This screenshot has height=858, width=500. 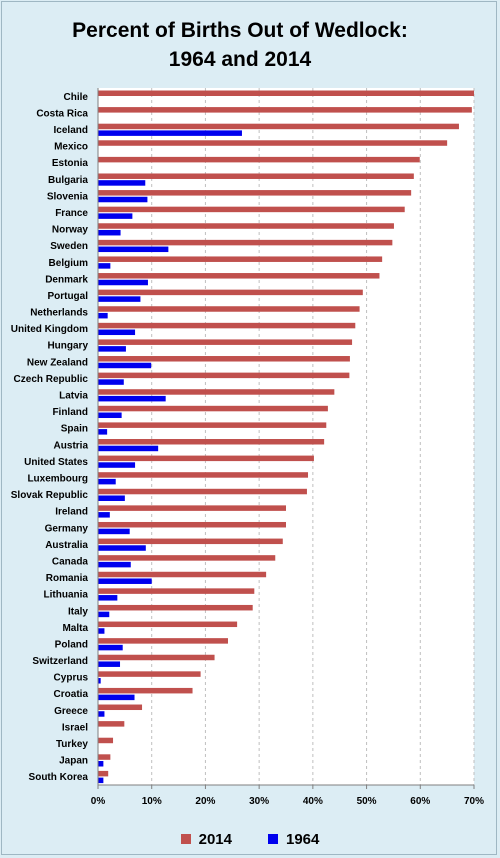 What do you see at coordinates (73, 396) in the screenshot?
I see `category-label-latvia: Latvia` at bounding box center [73, 396].